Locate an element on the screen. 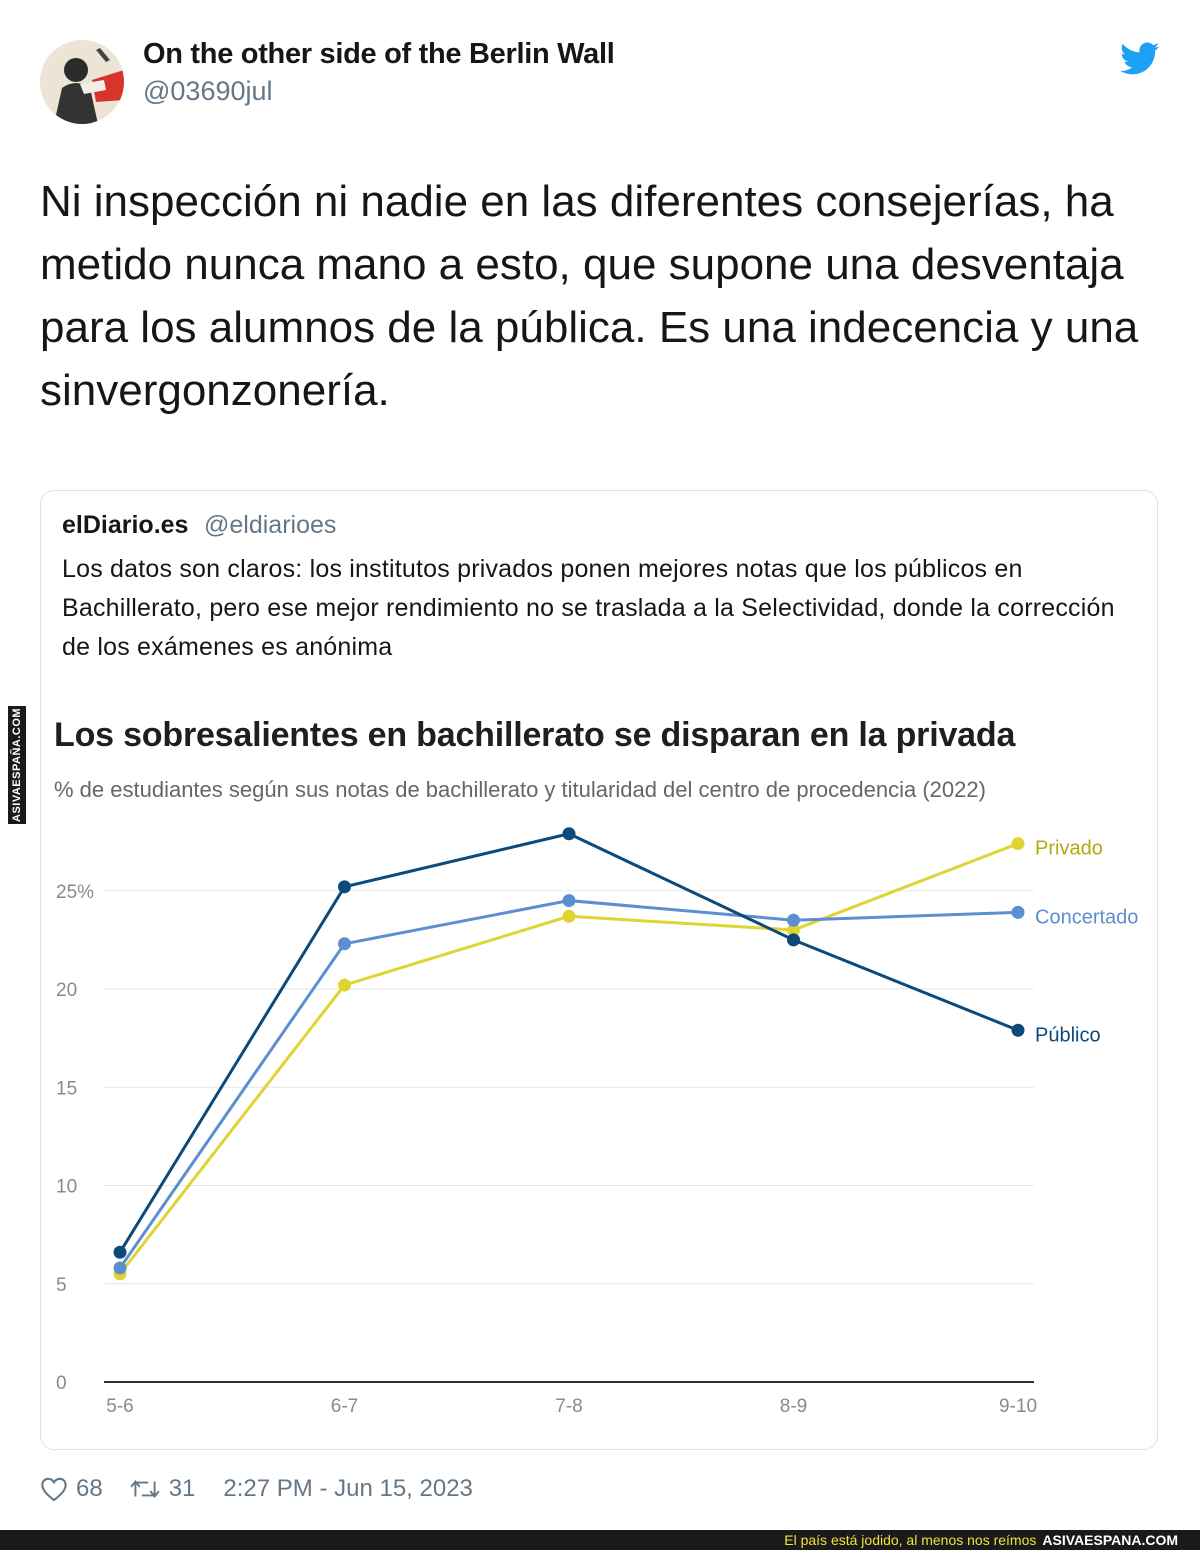  watermark-tagline: El país está jodido, al menos nos reímos is located at coordinates (910, 1540).